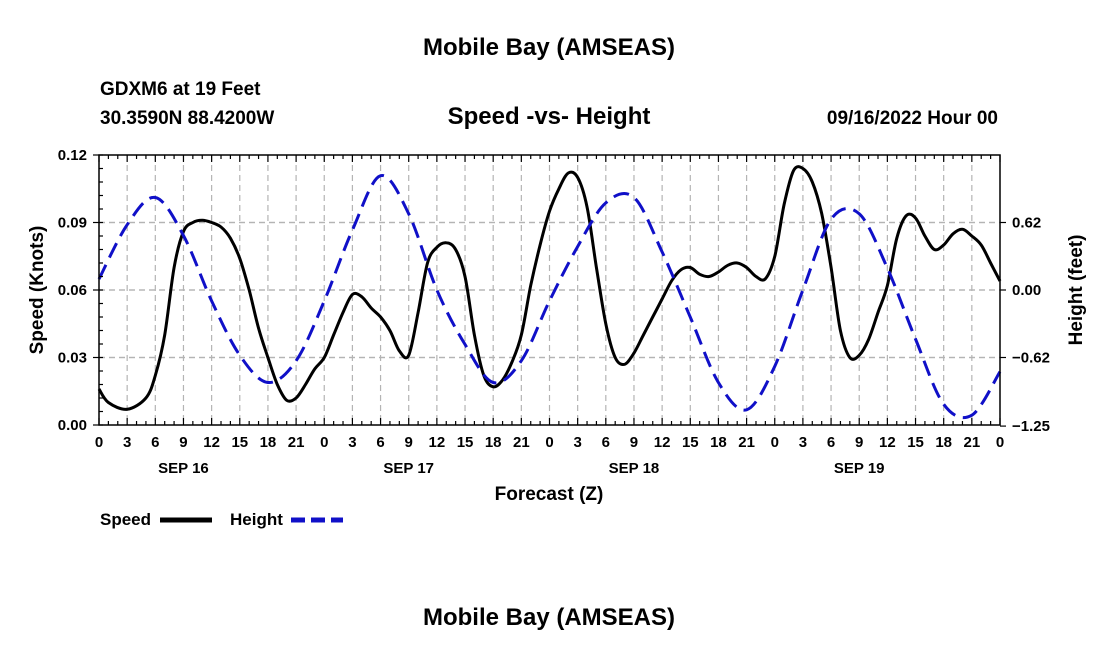 The height and width of the screenshot is (650, 1100). I want to click on y-axis-label: Speed (Knots), so click(37, 290).